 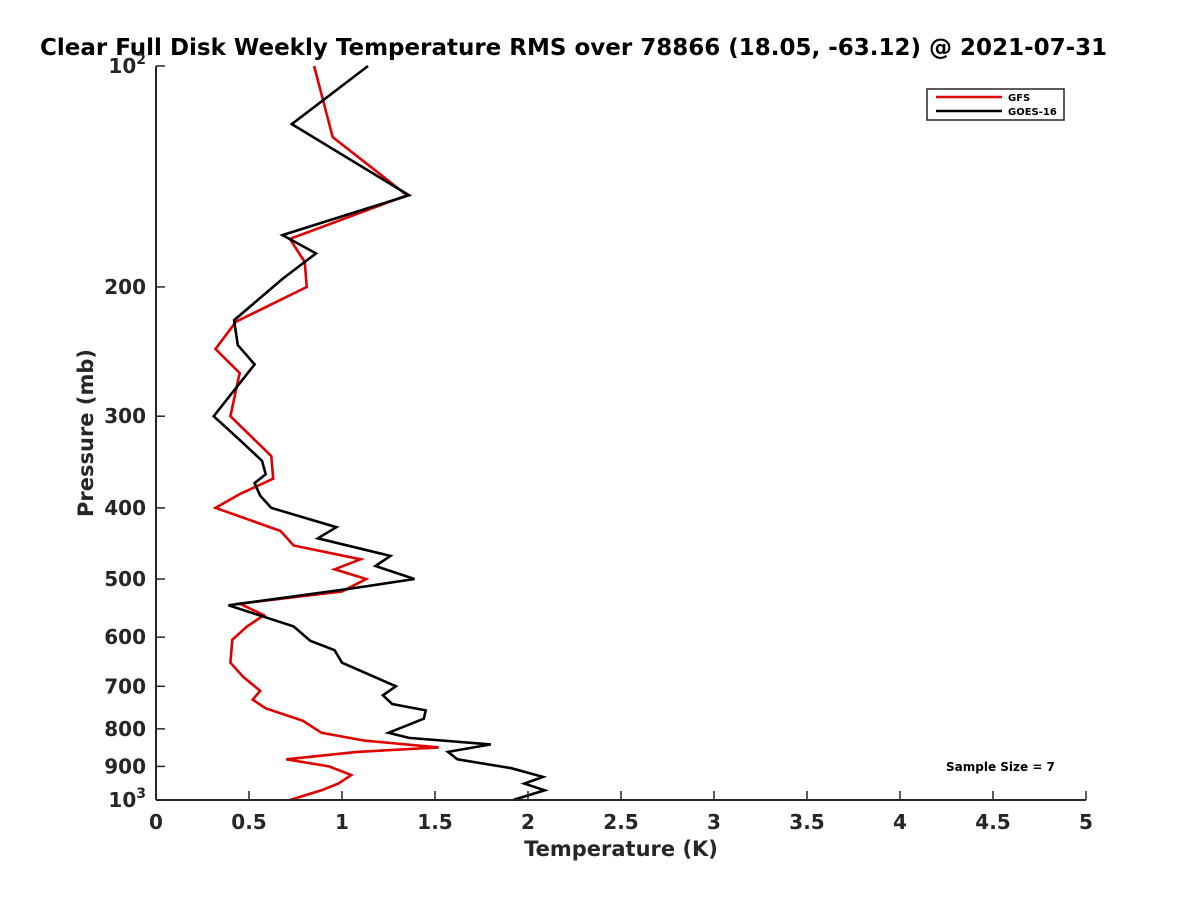 I want to click on x-axis-ticks: 0 0.5 1 1.5 2 2.5 3 3.5 4 4.5 5, so click(x=621, y=812).